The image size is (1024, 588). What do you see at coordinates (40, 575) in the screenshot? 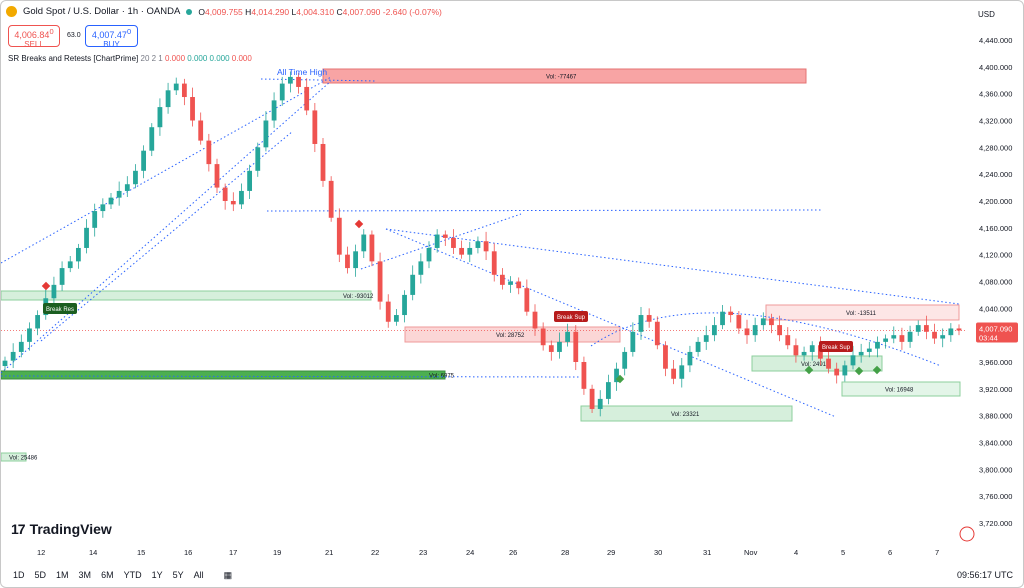
I see `range-5d: 5D` at bounding box center [40, 575].